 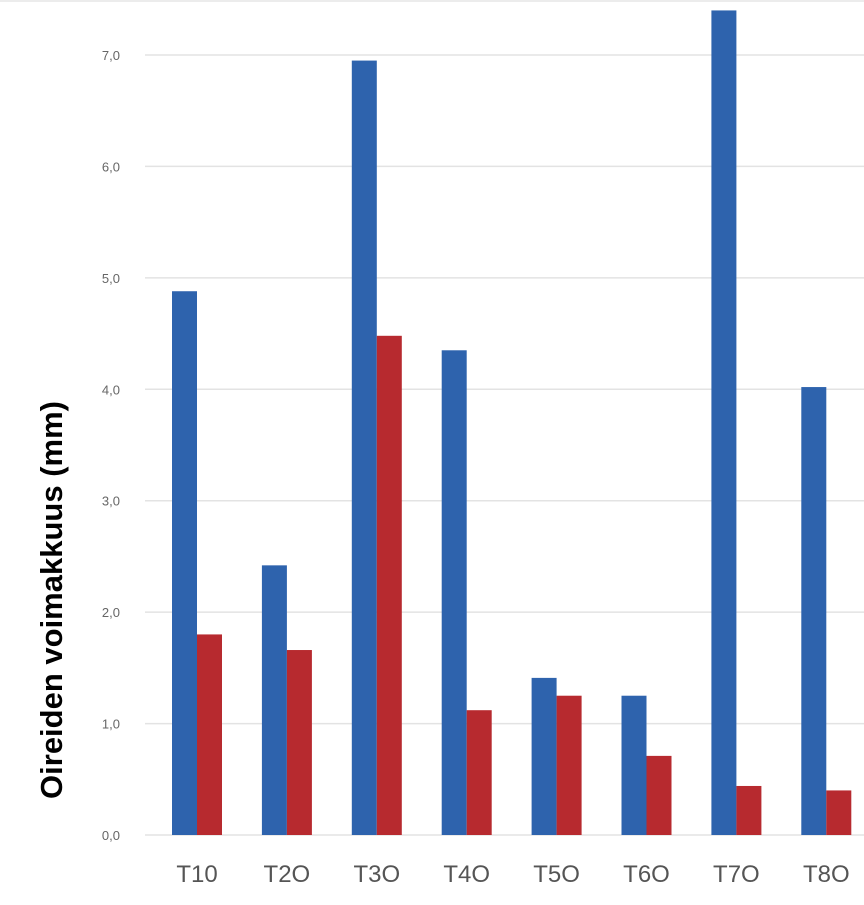 I want to click on x-tick-label: T5O, so click(x=556, y=874).